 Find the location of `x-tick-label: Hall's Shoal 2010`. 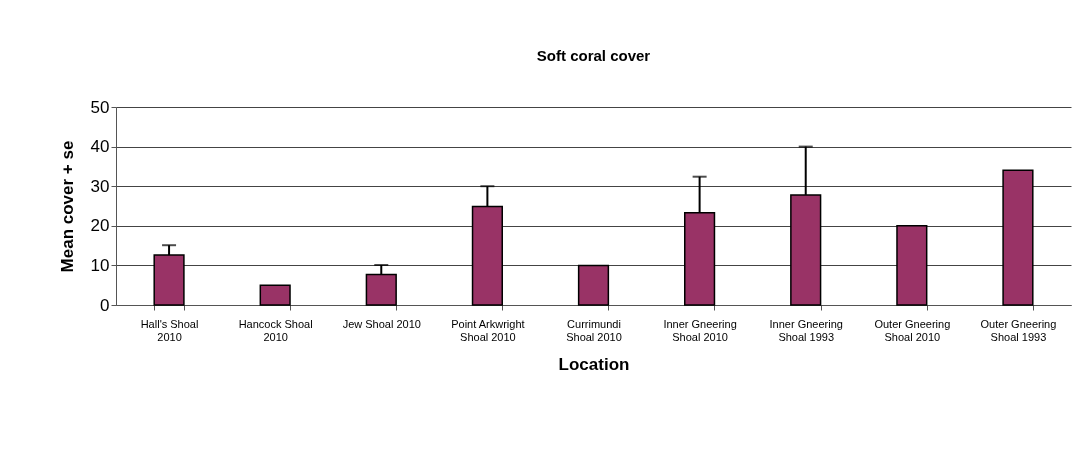

x-tick-label: Hall's Shoal 2010 is located at coordinates (169, 330).